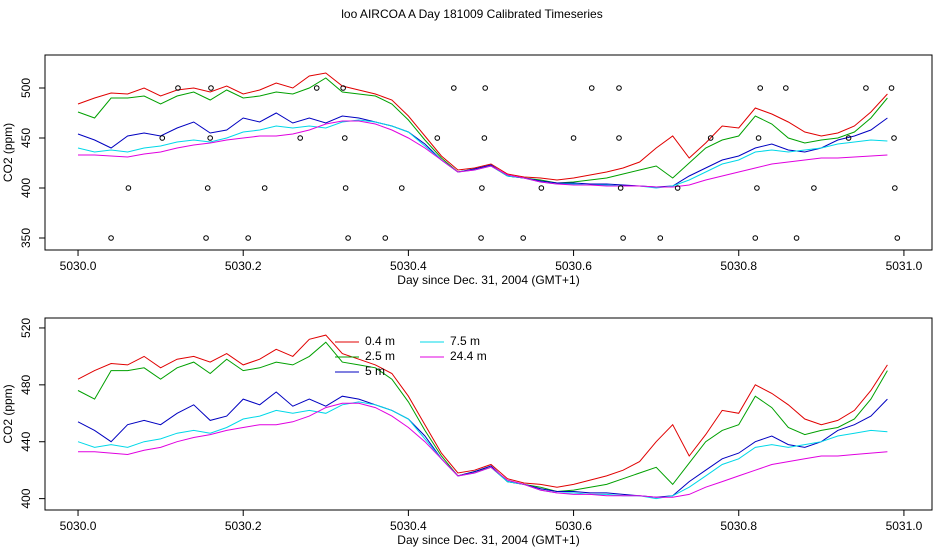 This screenshot has width=950, height=550. I want to click on legend-label: 5 m, so click(375, 371).